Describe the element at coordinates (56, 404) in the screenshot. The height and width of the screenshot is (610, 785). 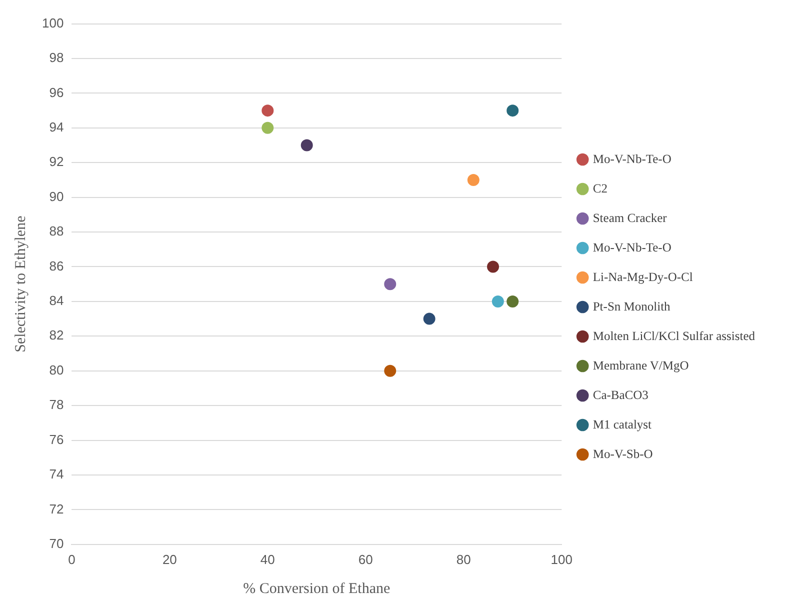
I see `y-tick-label: 78` at that location.